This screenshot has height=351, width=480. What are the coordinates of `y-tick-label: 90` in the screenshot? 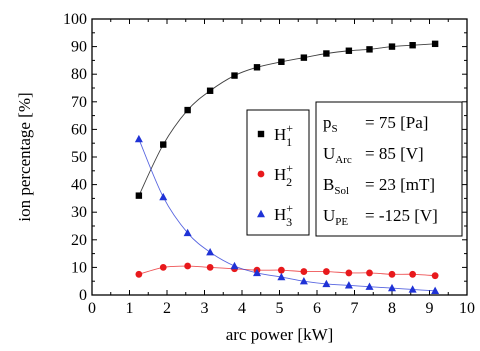 It's located at (79, 47).